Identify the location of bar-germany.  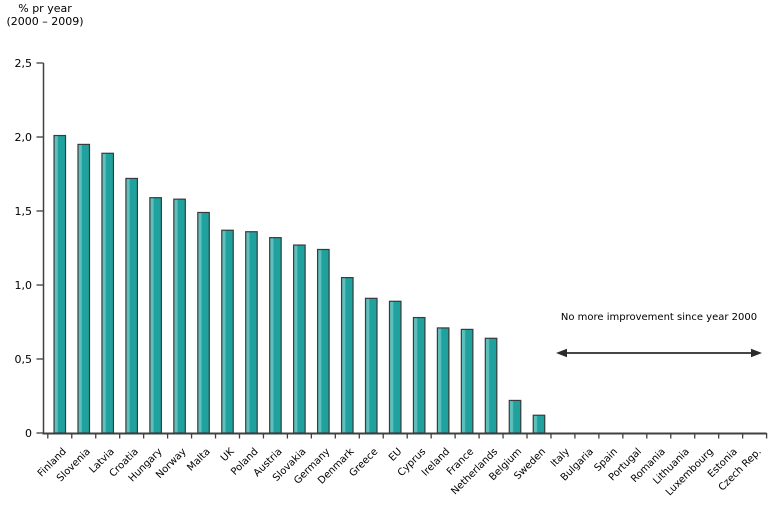
(323, 341).